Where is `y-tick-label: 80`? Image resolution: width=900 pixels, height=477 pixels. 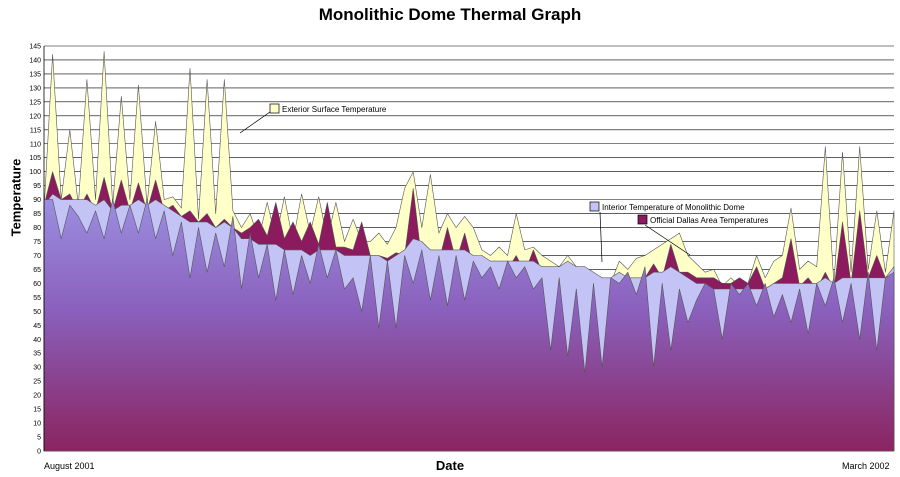
y-tick-label: 80 is located at coordinates (37, 228).